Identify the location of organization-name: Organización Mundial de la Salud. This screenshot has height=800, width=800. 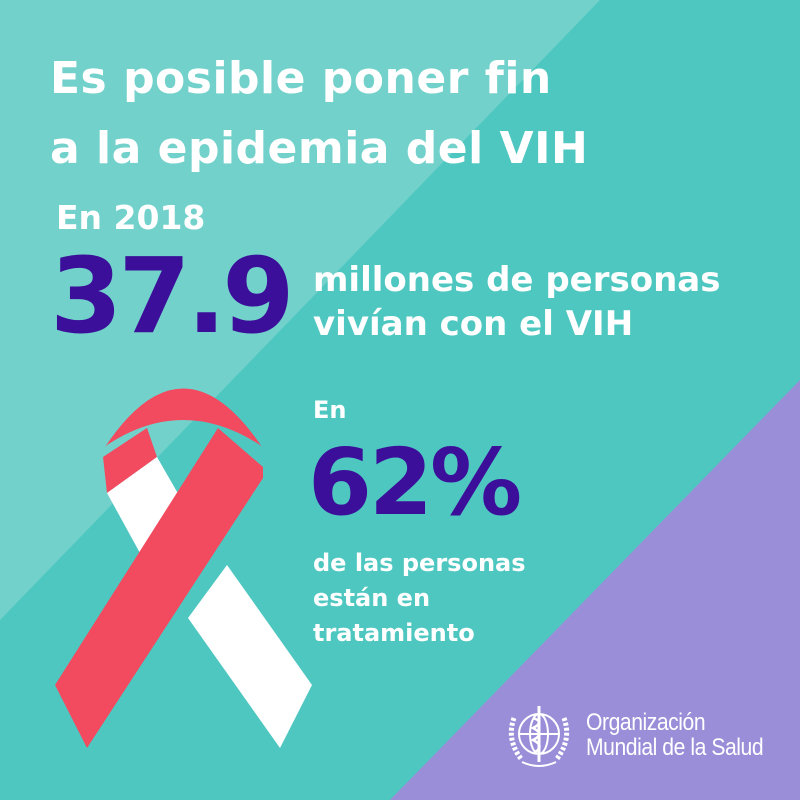
(675, 735).